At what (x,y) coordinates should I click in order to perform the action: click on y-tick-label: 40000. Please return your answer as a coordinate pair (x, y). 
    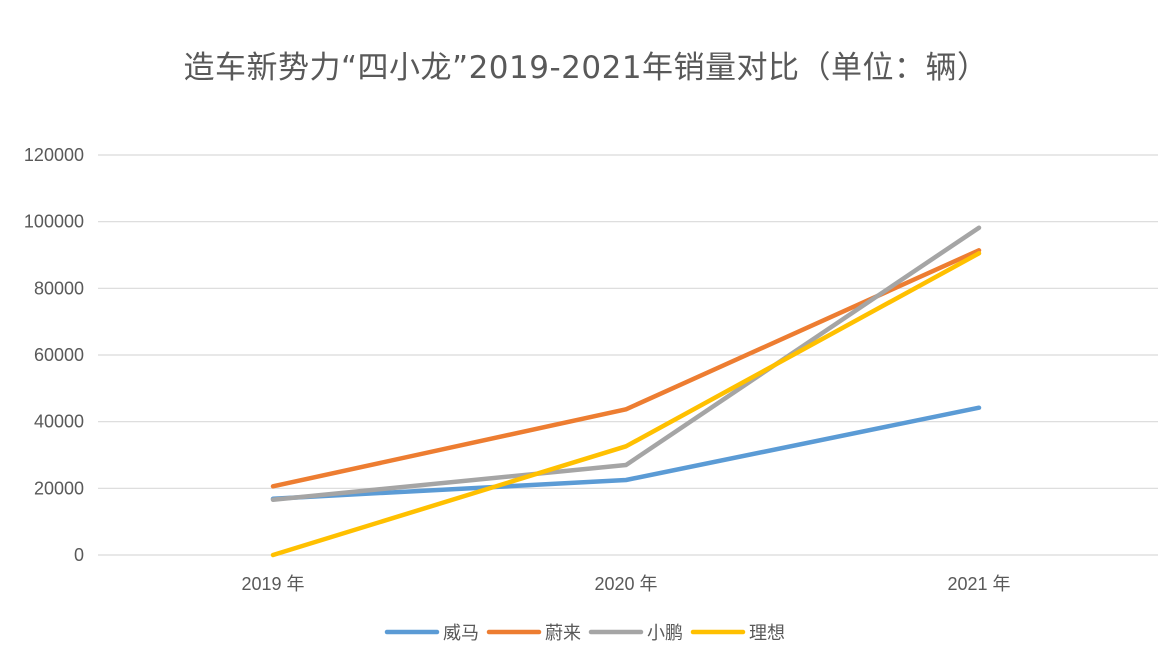
    Looking at the image, I should click on (59, 422).